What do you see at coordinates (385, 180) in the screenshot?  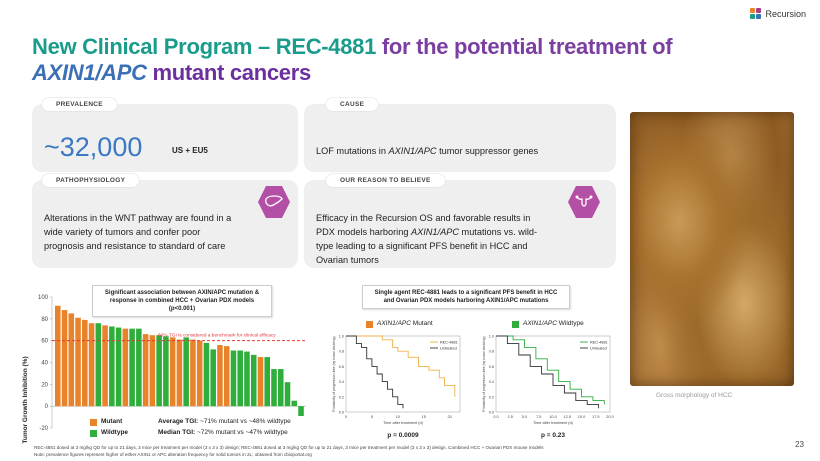 I see `reason-label: OUR REASON TO BELIEVE` at bounding box center [385, 180].